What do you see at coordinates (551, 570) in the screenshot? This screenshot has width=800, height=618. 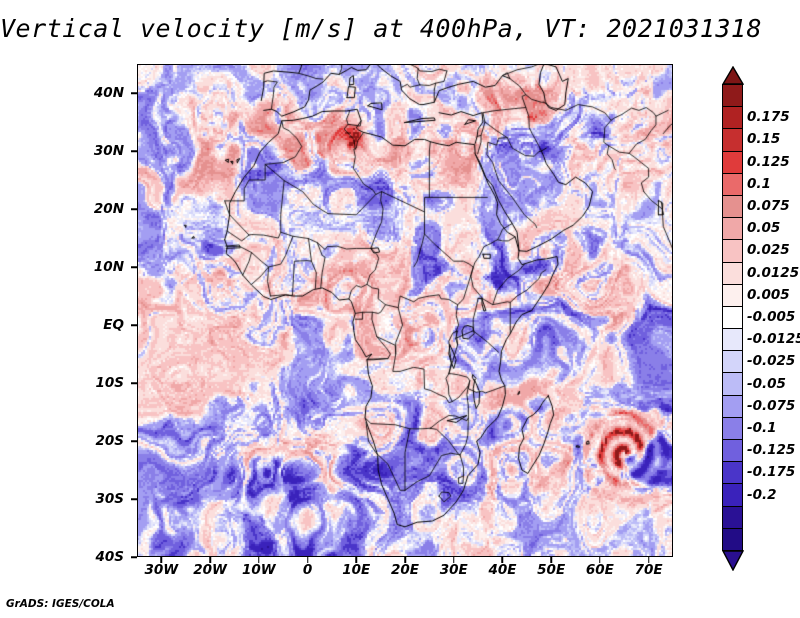 I see `x-tick-label: 50E` at bounding box center [551, 570].